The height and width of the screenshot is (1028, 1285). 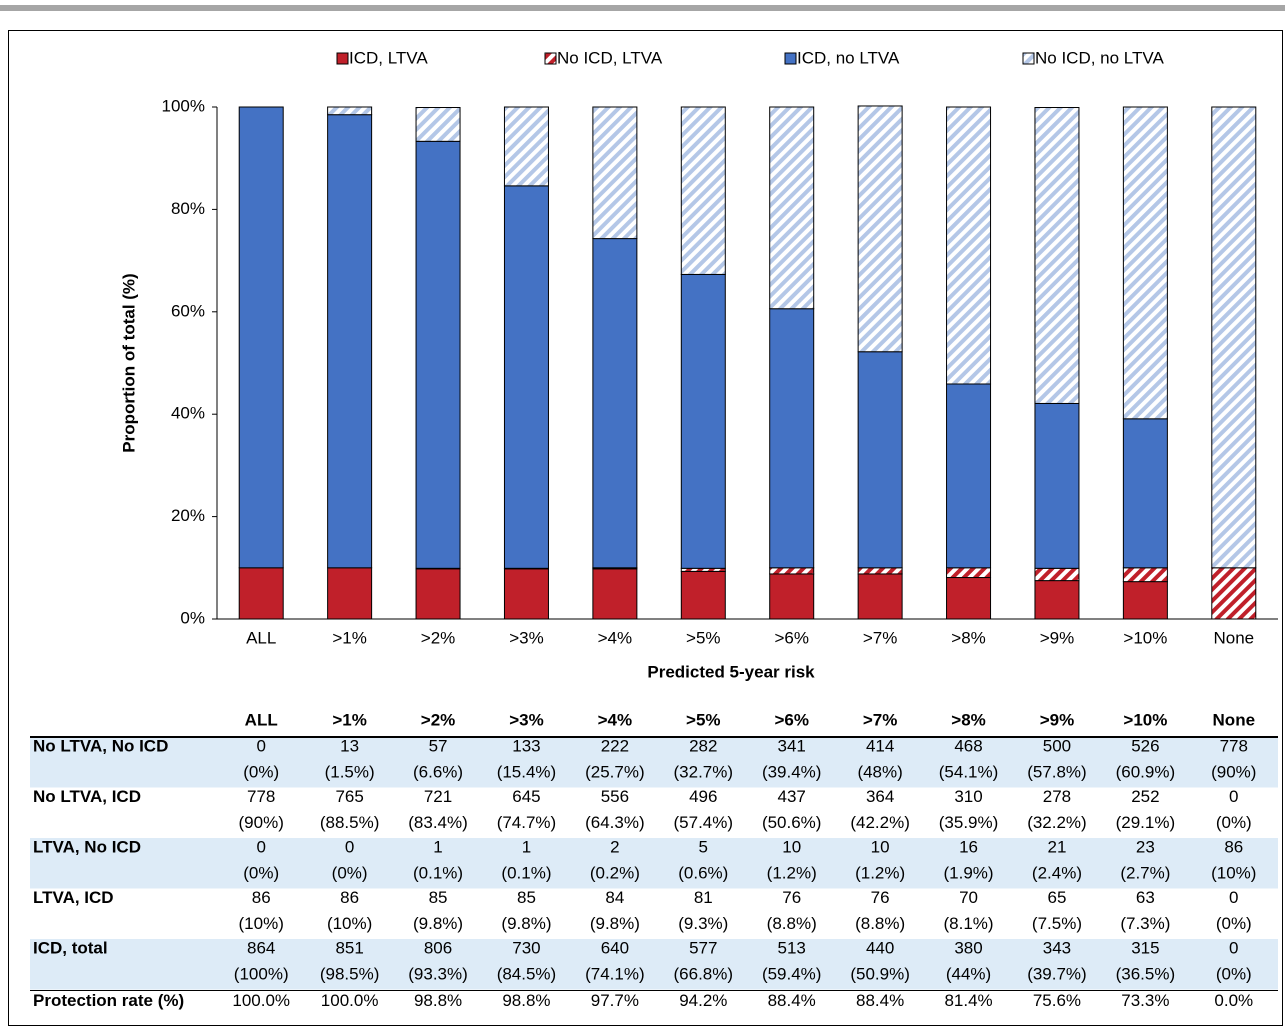 What do you see at coordinates (792, 1000) in the screenshot?
I see `cell-rate: 88.4%` at bounding box center [792, 1000].